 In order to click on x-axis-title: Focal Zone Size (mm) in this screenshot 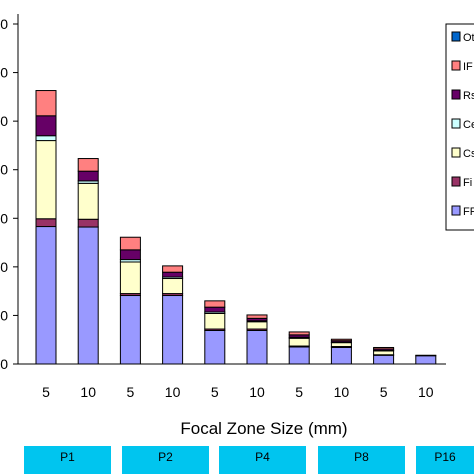, I will do `click(263, 428)`.